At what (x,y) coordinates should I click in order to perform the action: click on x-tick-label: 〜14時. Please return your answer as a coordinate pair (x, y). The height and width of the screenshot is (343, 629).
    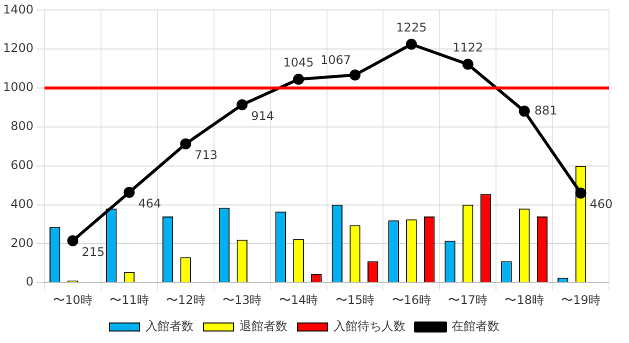
    Looking at the image, I should click on (298, 299).